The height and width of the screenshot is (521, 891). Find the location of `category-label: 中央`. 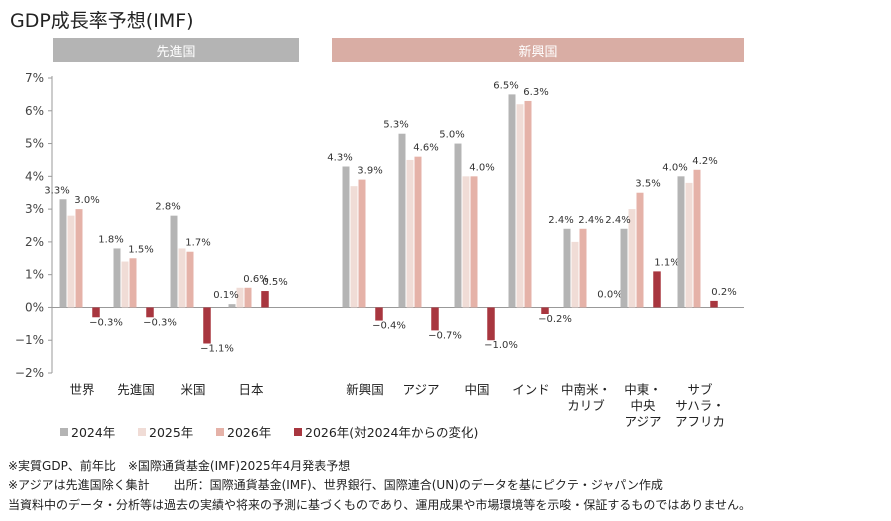

category-label: 中央 is located at coordinates (643, 405).